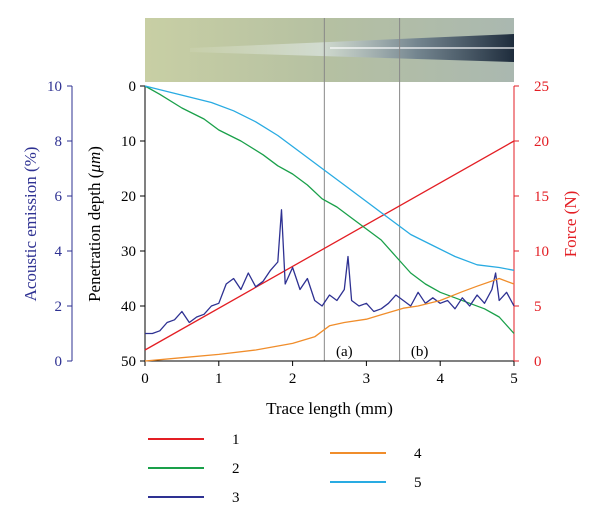 The image size is (600, 531). Describe the element at coordinates (194, 469) in the screenshot. I see `legend-item-2: 2` at that location.